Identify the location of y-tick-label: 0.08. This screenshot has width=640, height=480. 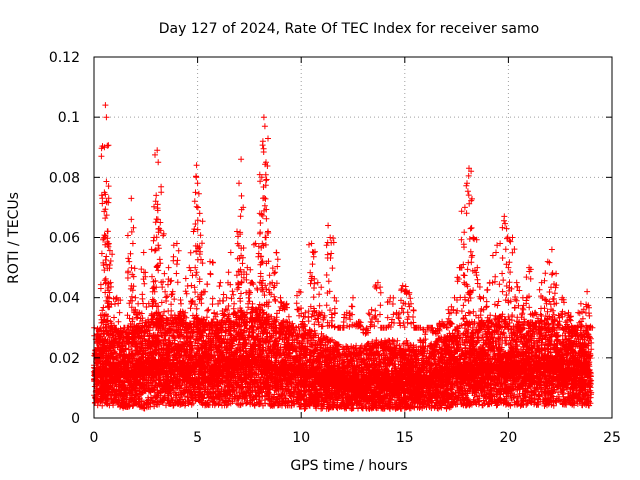
(64, 178).